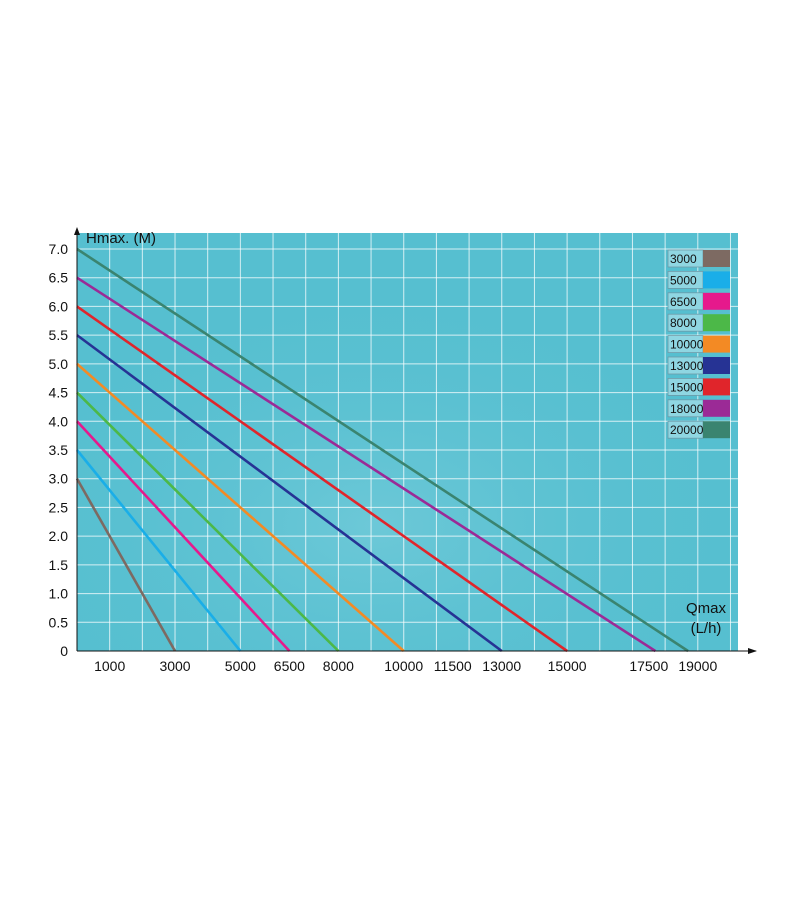 Image resolution: width=800 pixels, height=900 pixels. I want to click on x-tick-label: 10000, so click(403, 666).